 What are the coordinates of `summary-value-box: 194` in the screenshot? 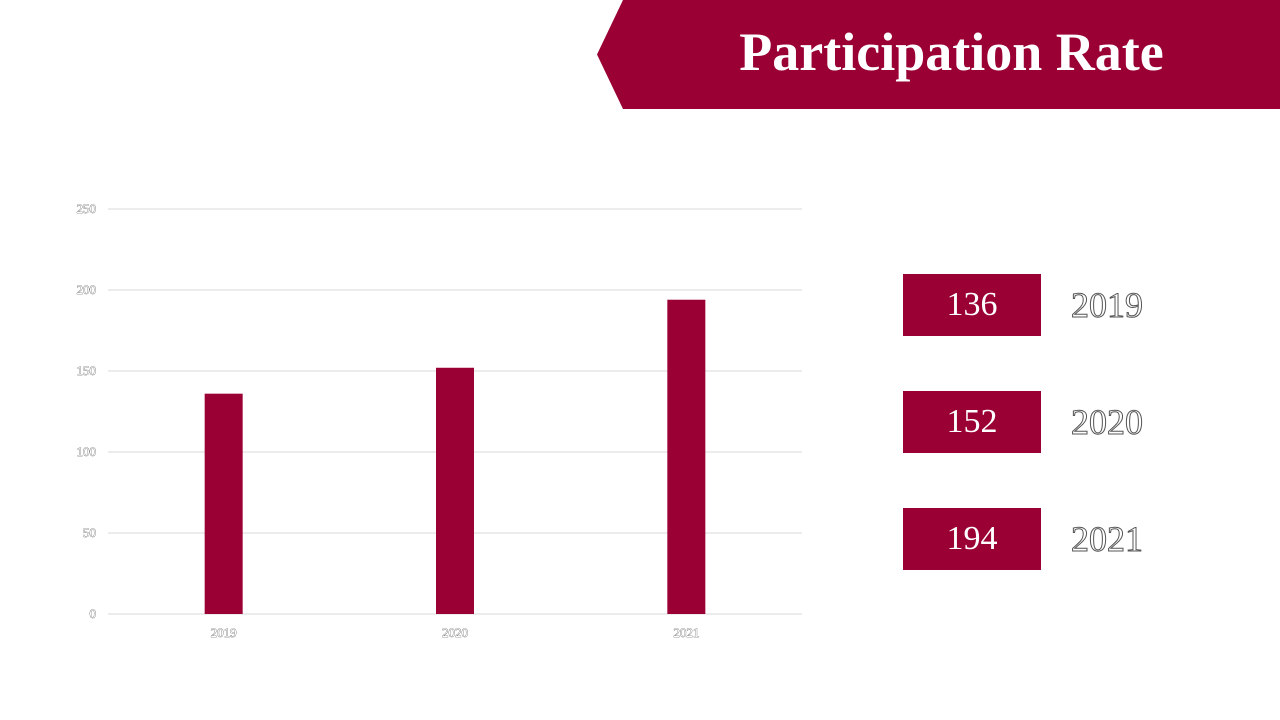 It's located at (972, 539).